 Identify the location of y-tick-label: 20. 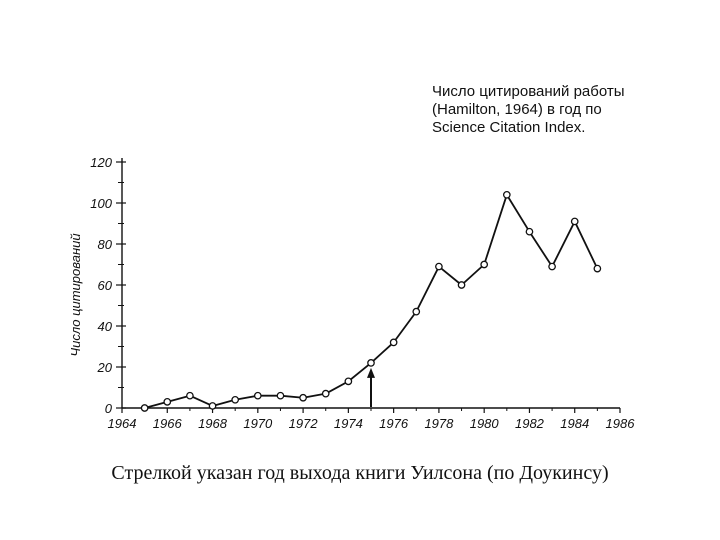
(105, 367).